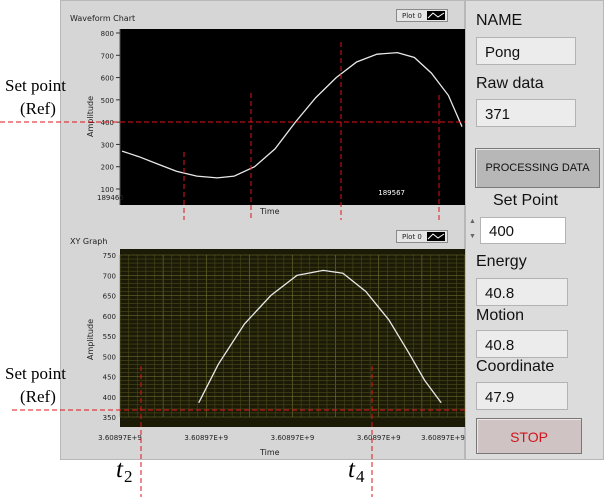 The width and height of the screenshot is (604, 497). I want to click on waveform-y-tick: 200, so click(107, 168).